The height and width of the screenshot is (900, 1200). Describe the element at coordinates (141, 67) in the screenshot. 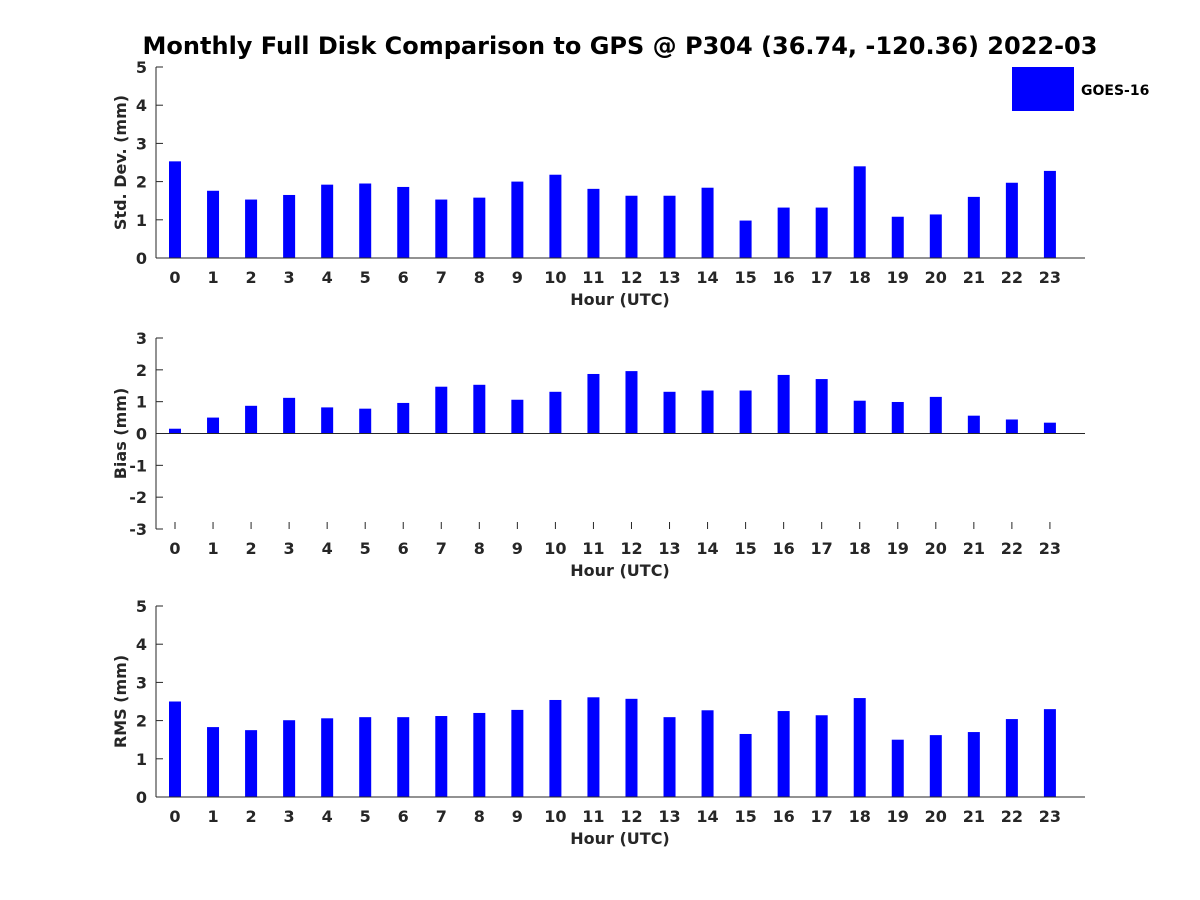

I see `y-tick-label: 5` at that location.